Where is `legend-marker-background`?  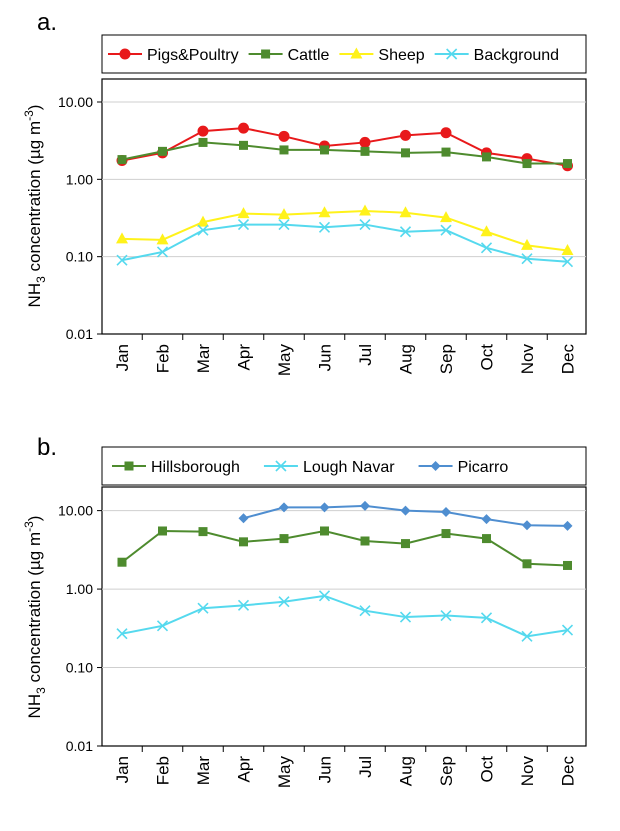 legend-marker-background is located at coordinates (452, 54).